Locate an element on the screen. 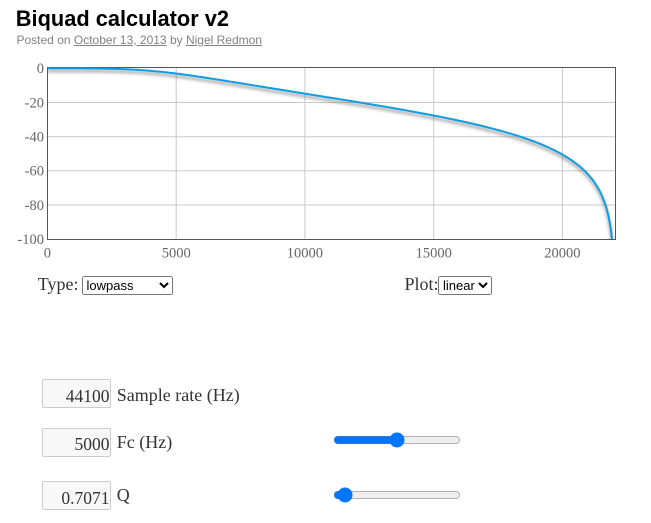 The image size is (651, 523). svg-text: 5000 is located at coordinates (176, 254).